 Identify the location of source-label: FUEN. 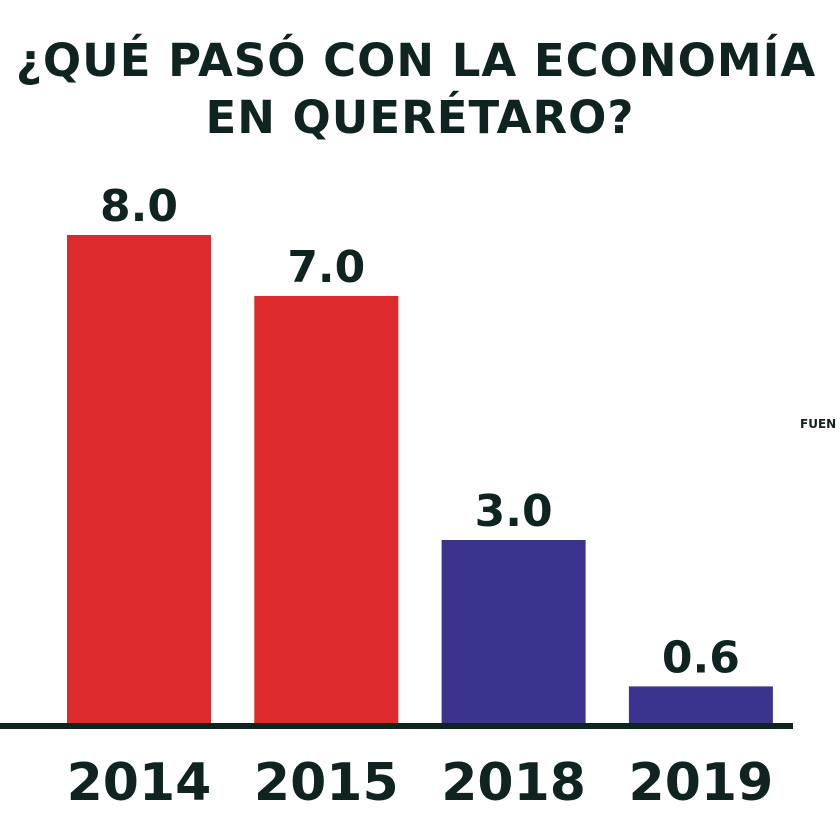
(818, 424).